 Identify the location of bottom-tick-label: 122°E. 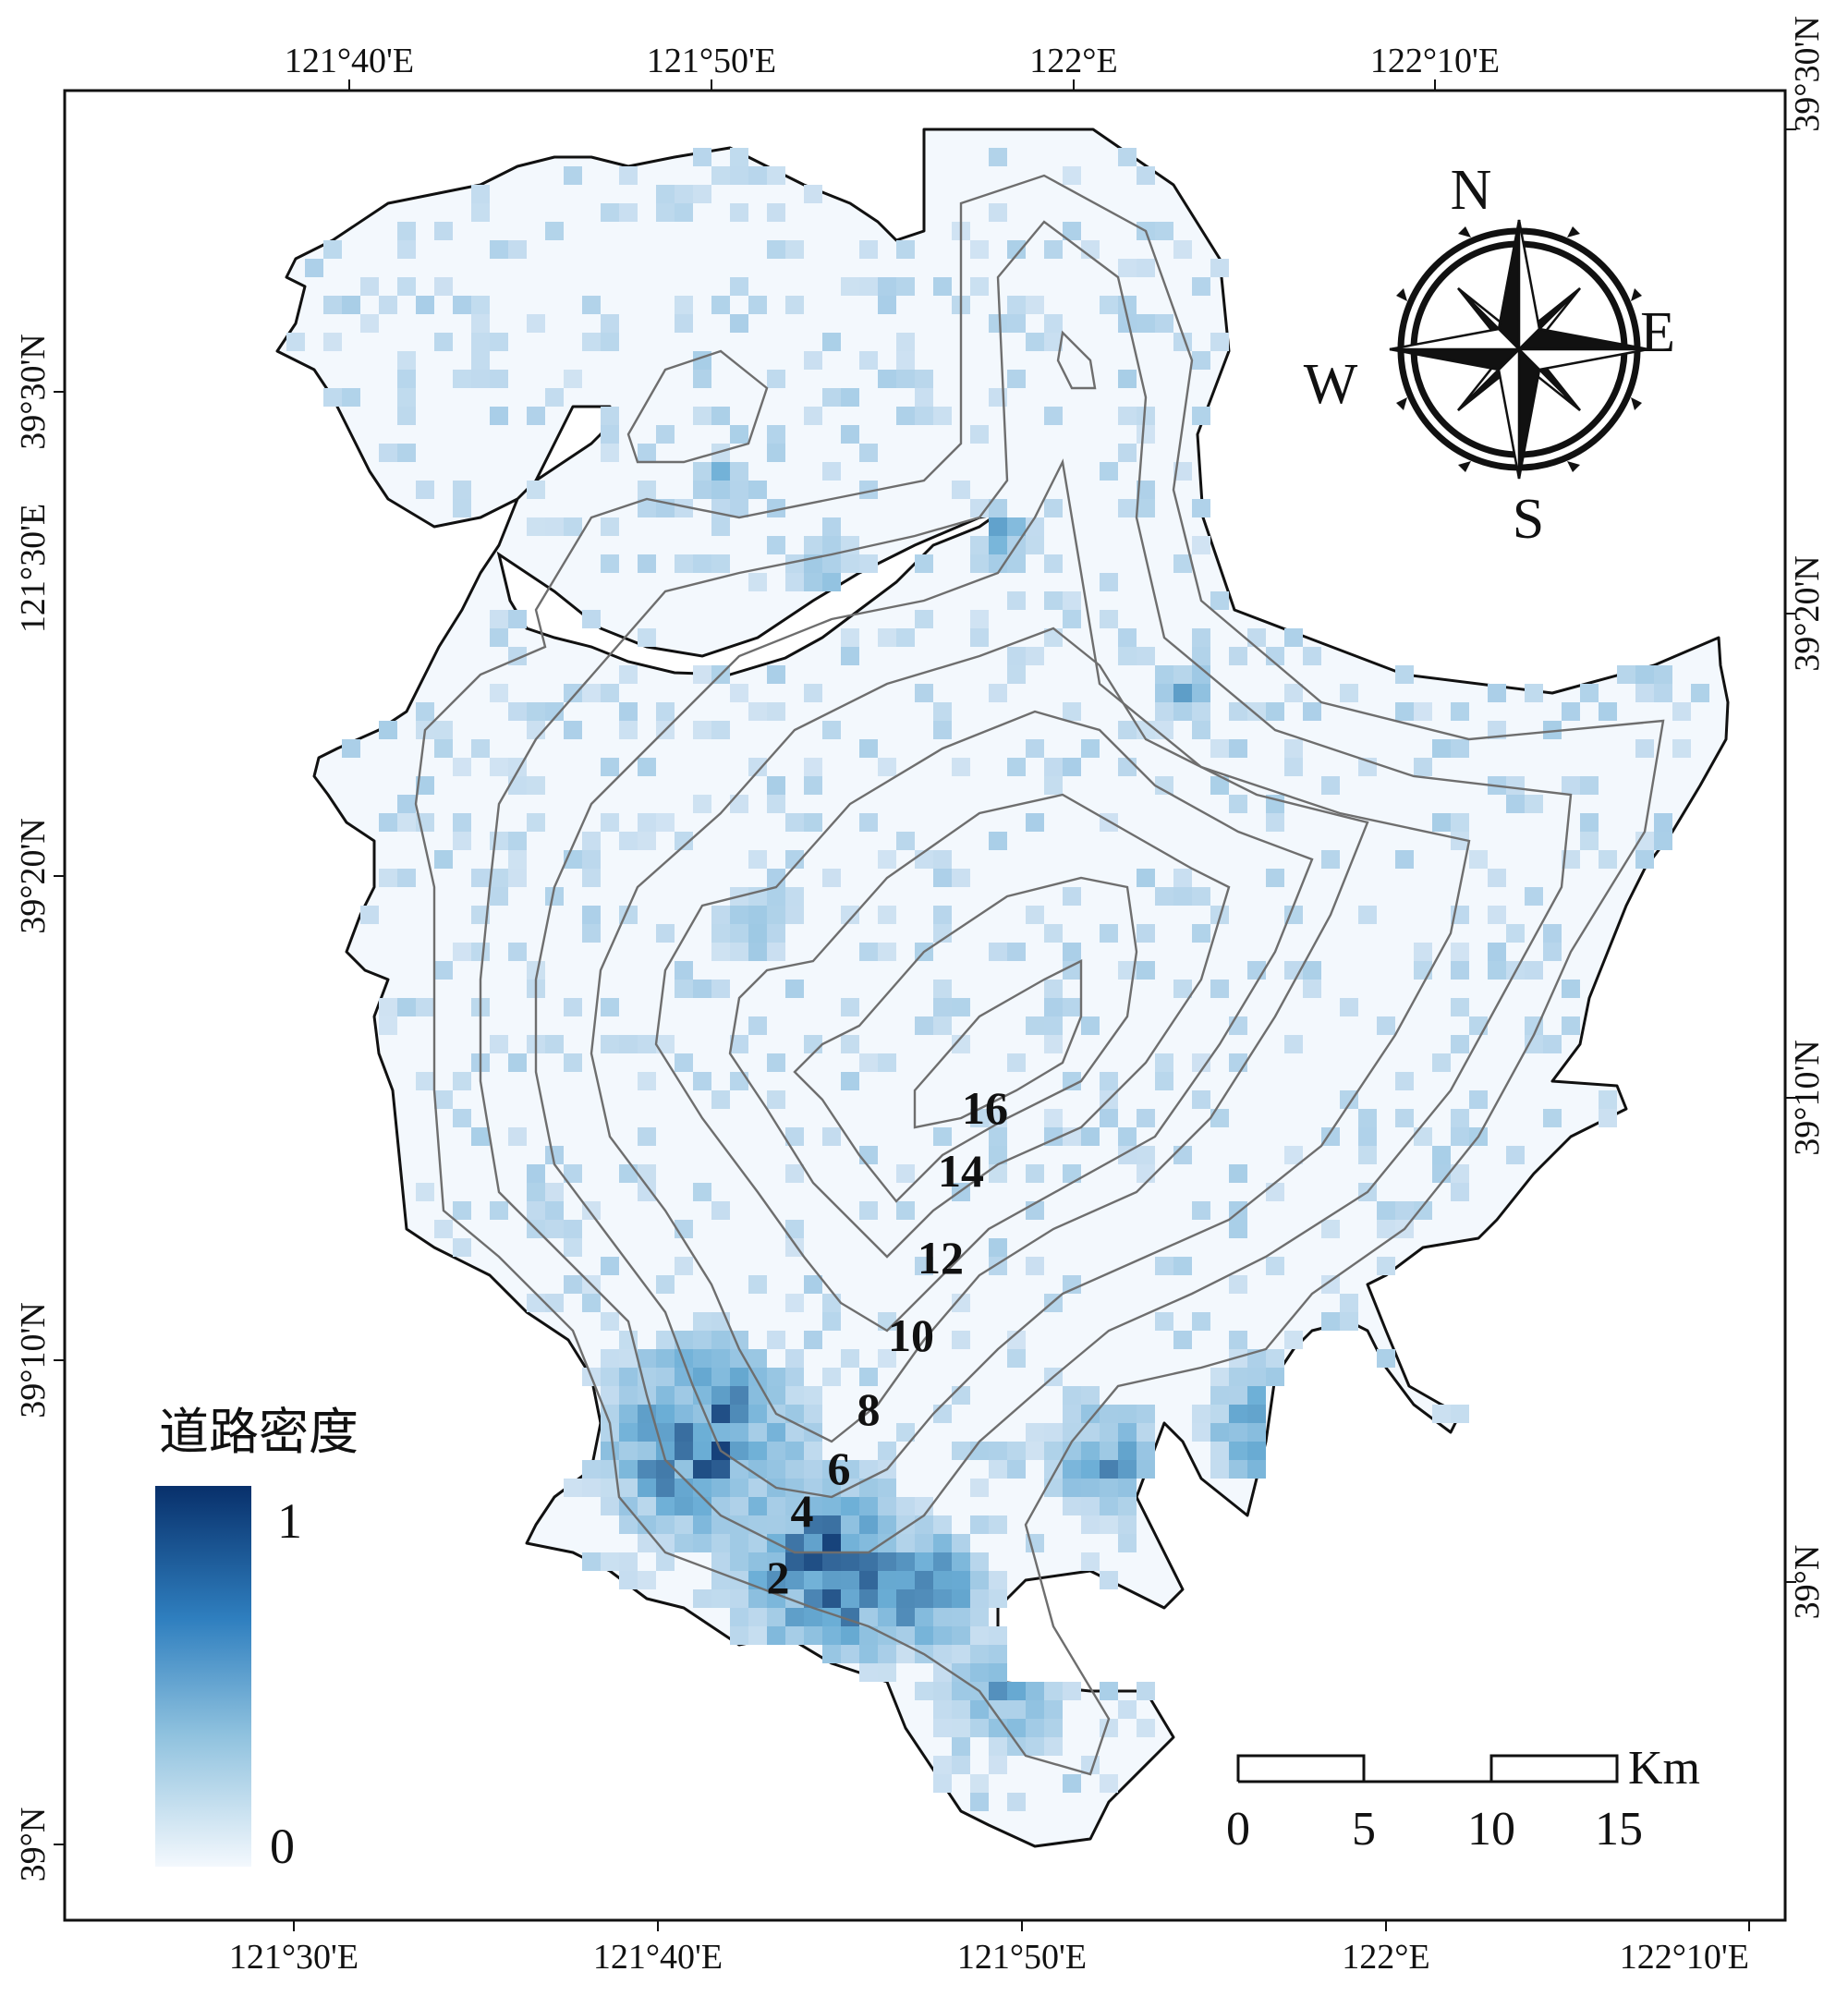
(1385, 1957).